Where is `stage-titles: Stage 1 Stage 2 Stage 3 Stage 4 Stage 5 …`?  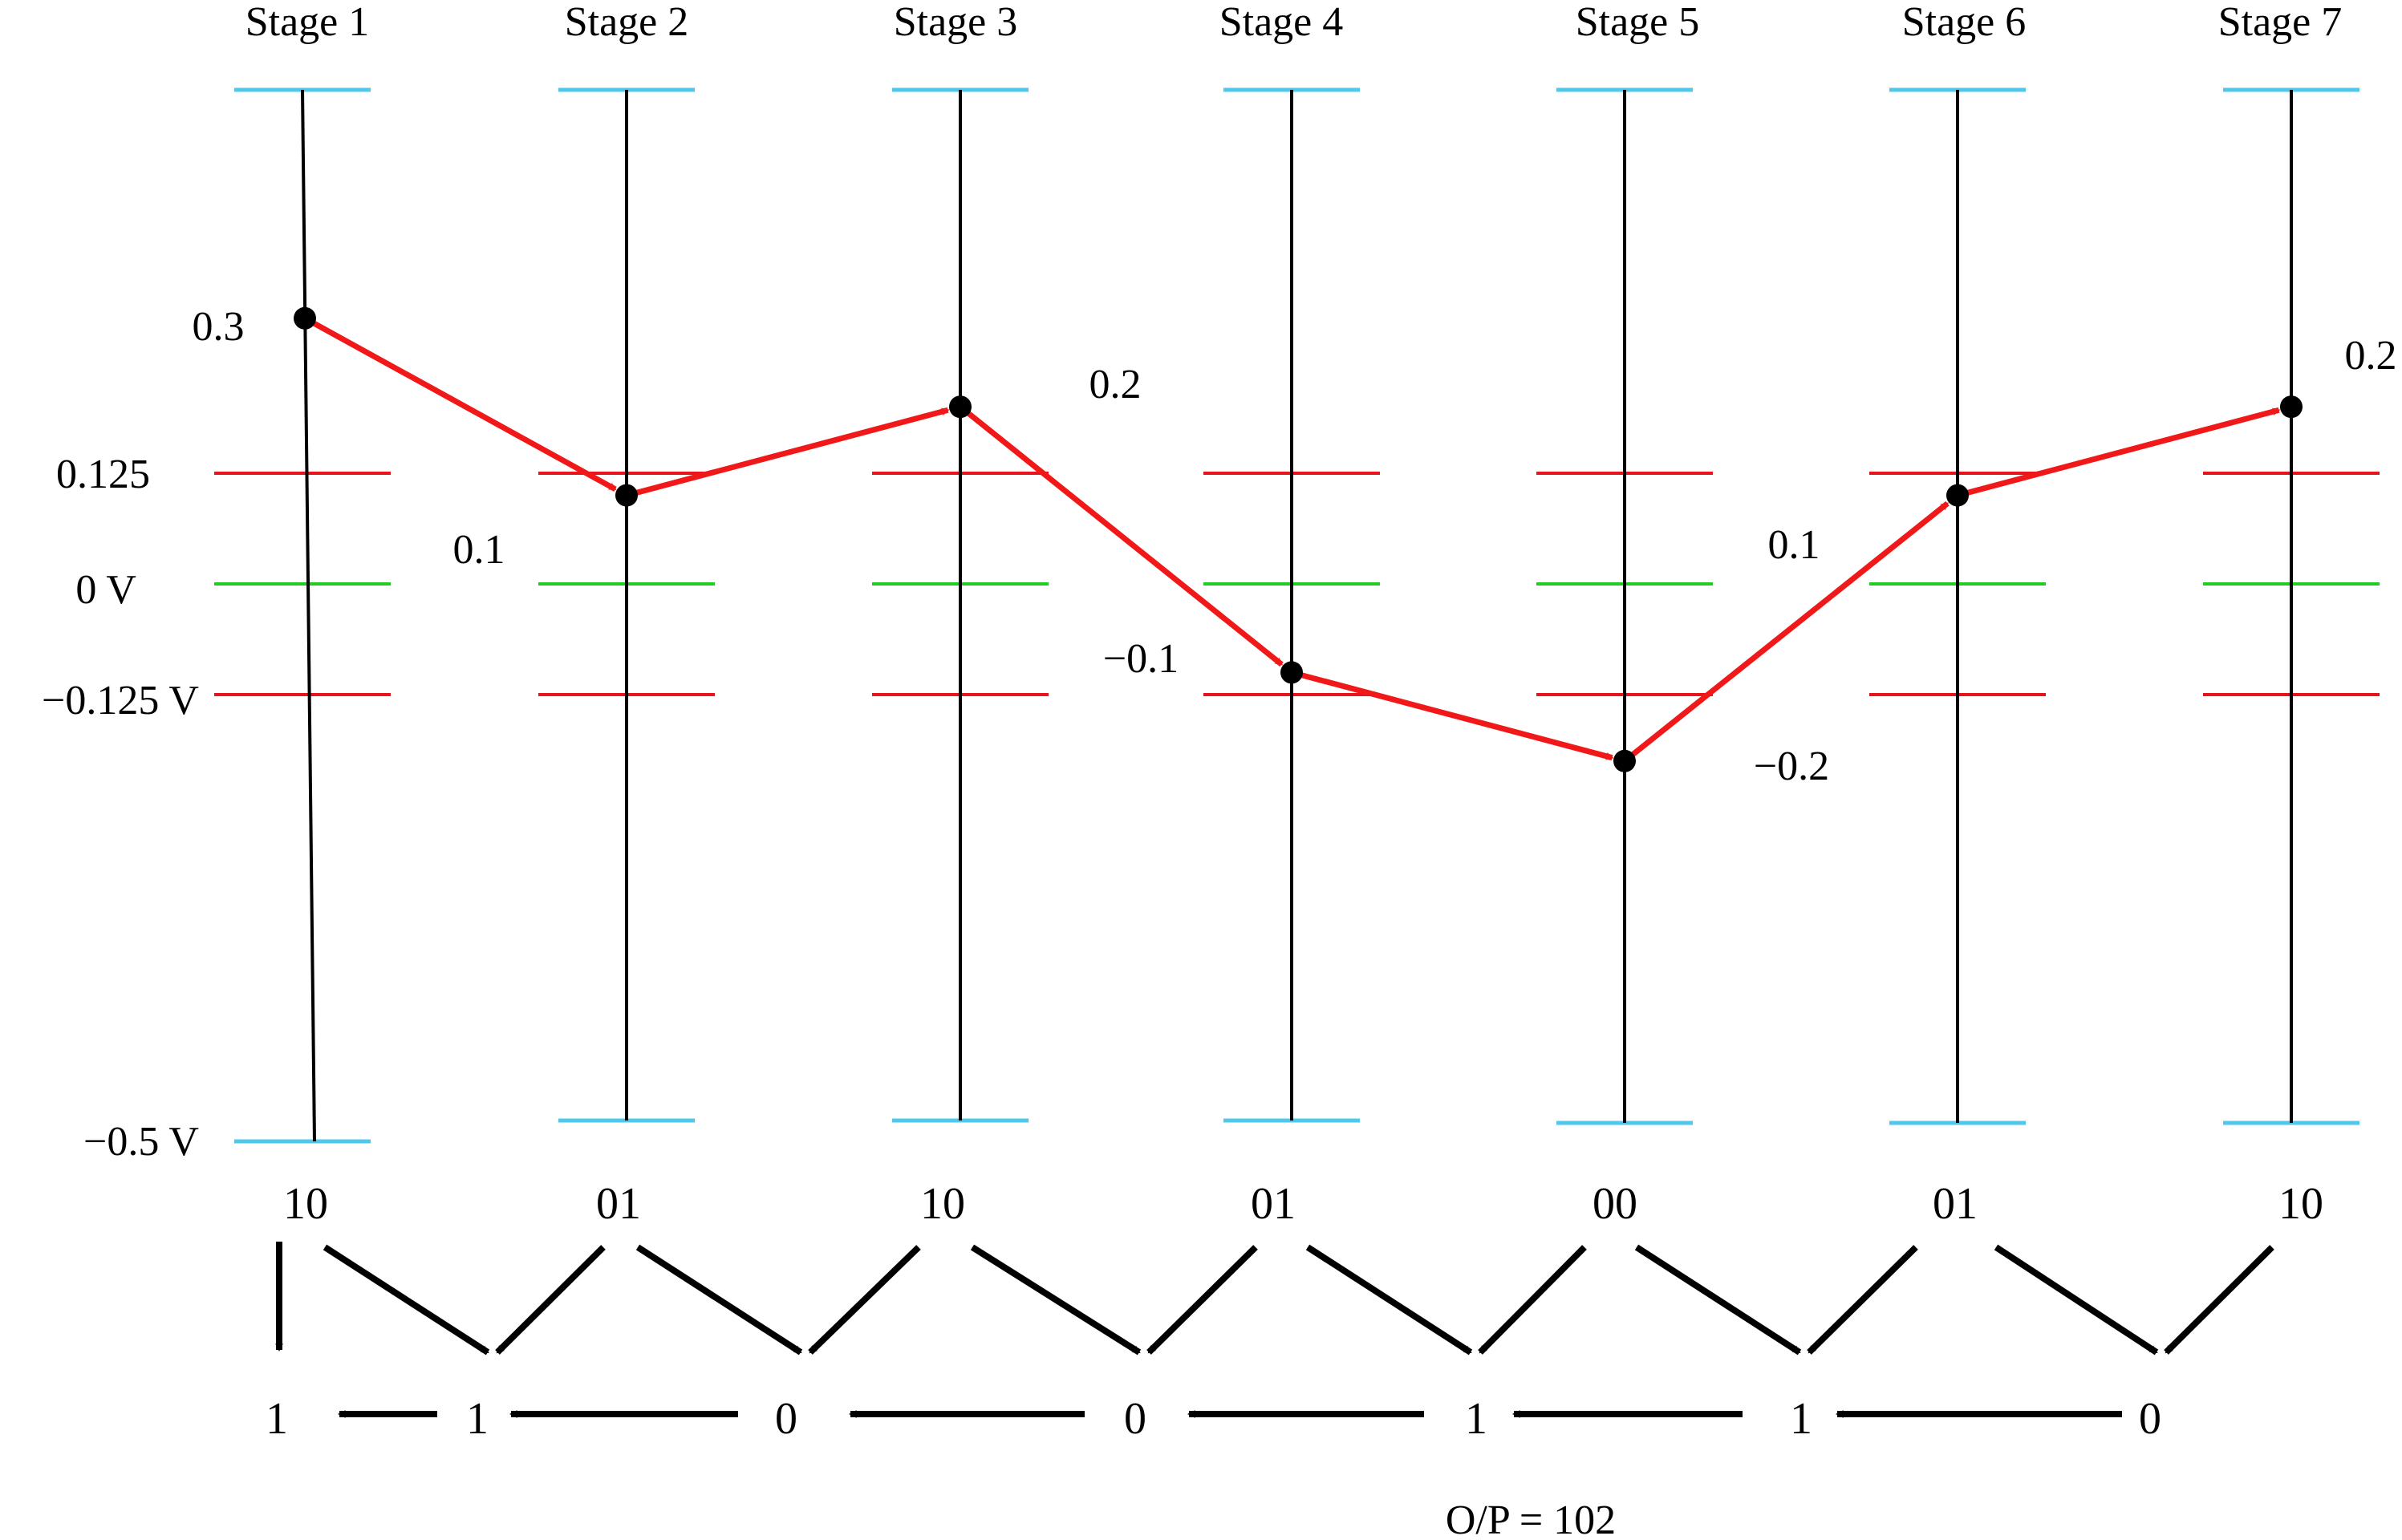 stage-titles: Stage 1 Stage 2 Stage 3 Stage 4 Stage 5 … is located at coordinates (1294, 22).